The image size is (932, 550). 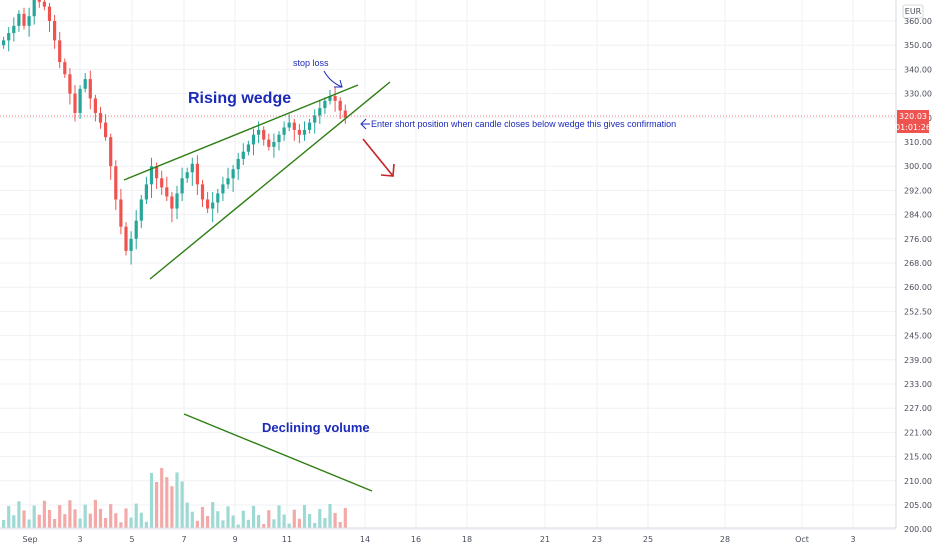 I want to click on y-tick-label: 245.00, so click(x=918, y=336).